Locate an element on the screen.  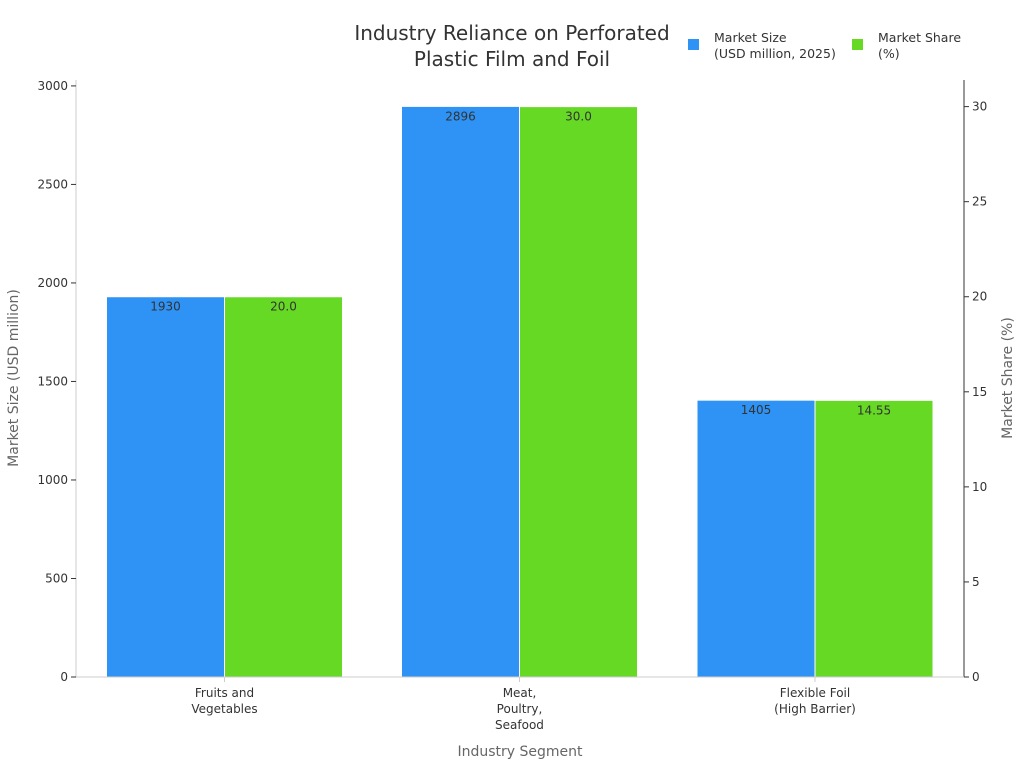
legend-label-market-share-line-1: Market Share is located at coordinates (919, 37).